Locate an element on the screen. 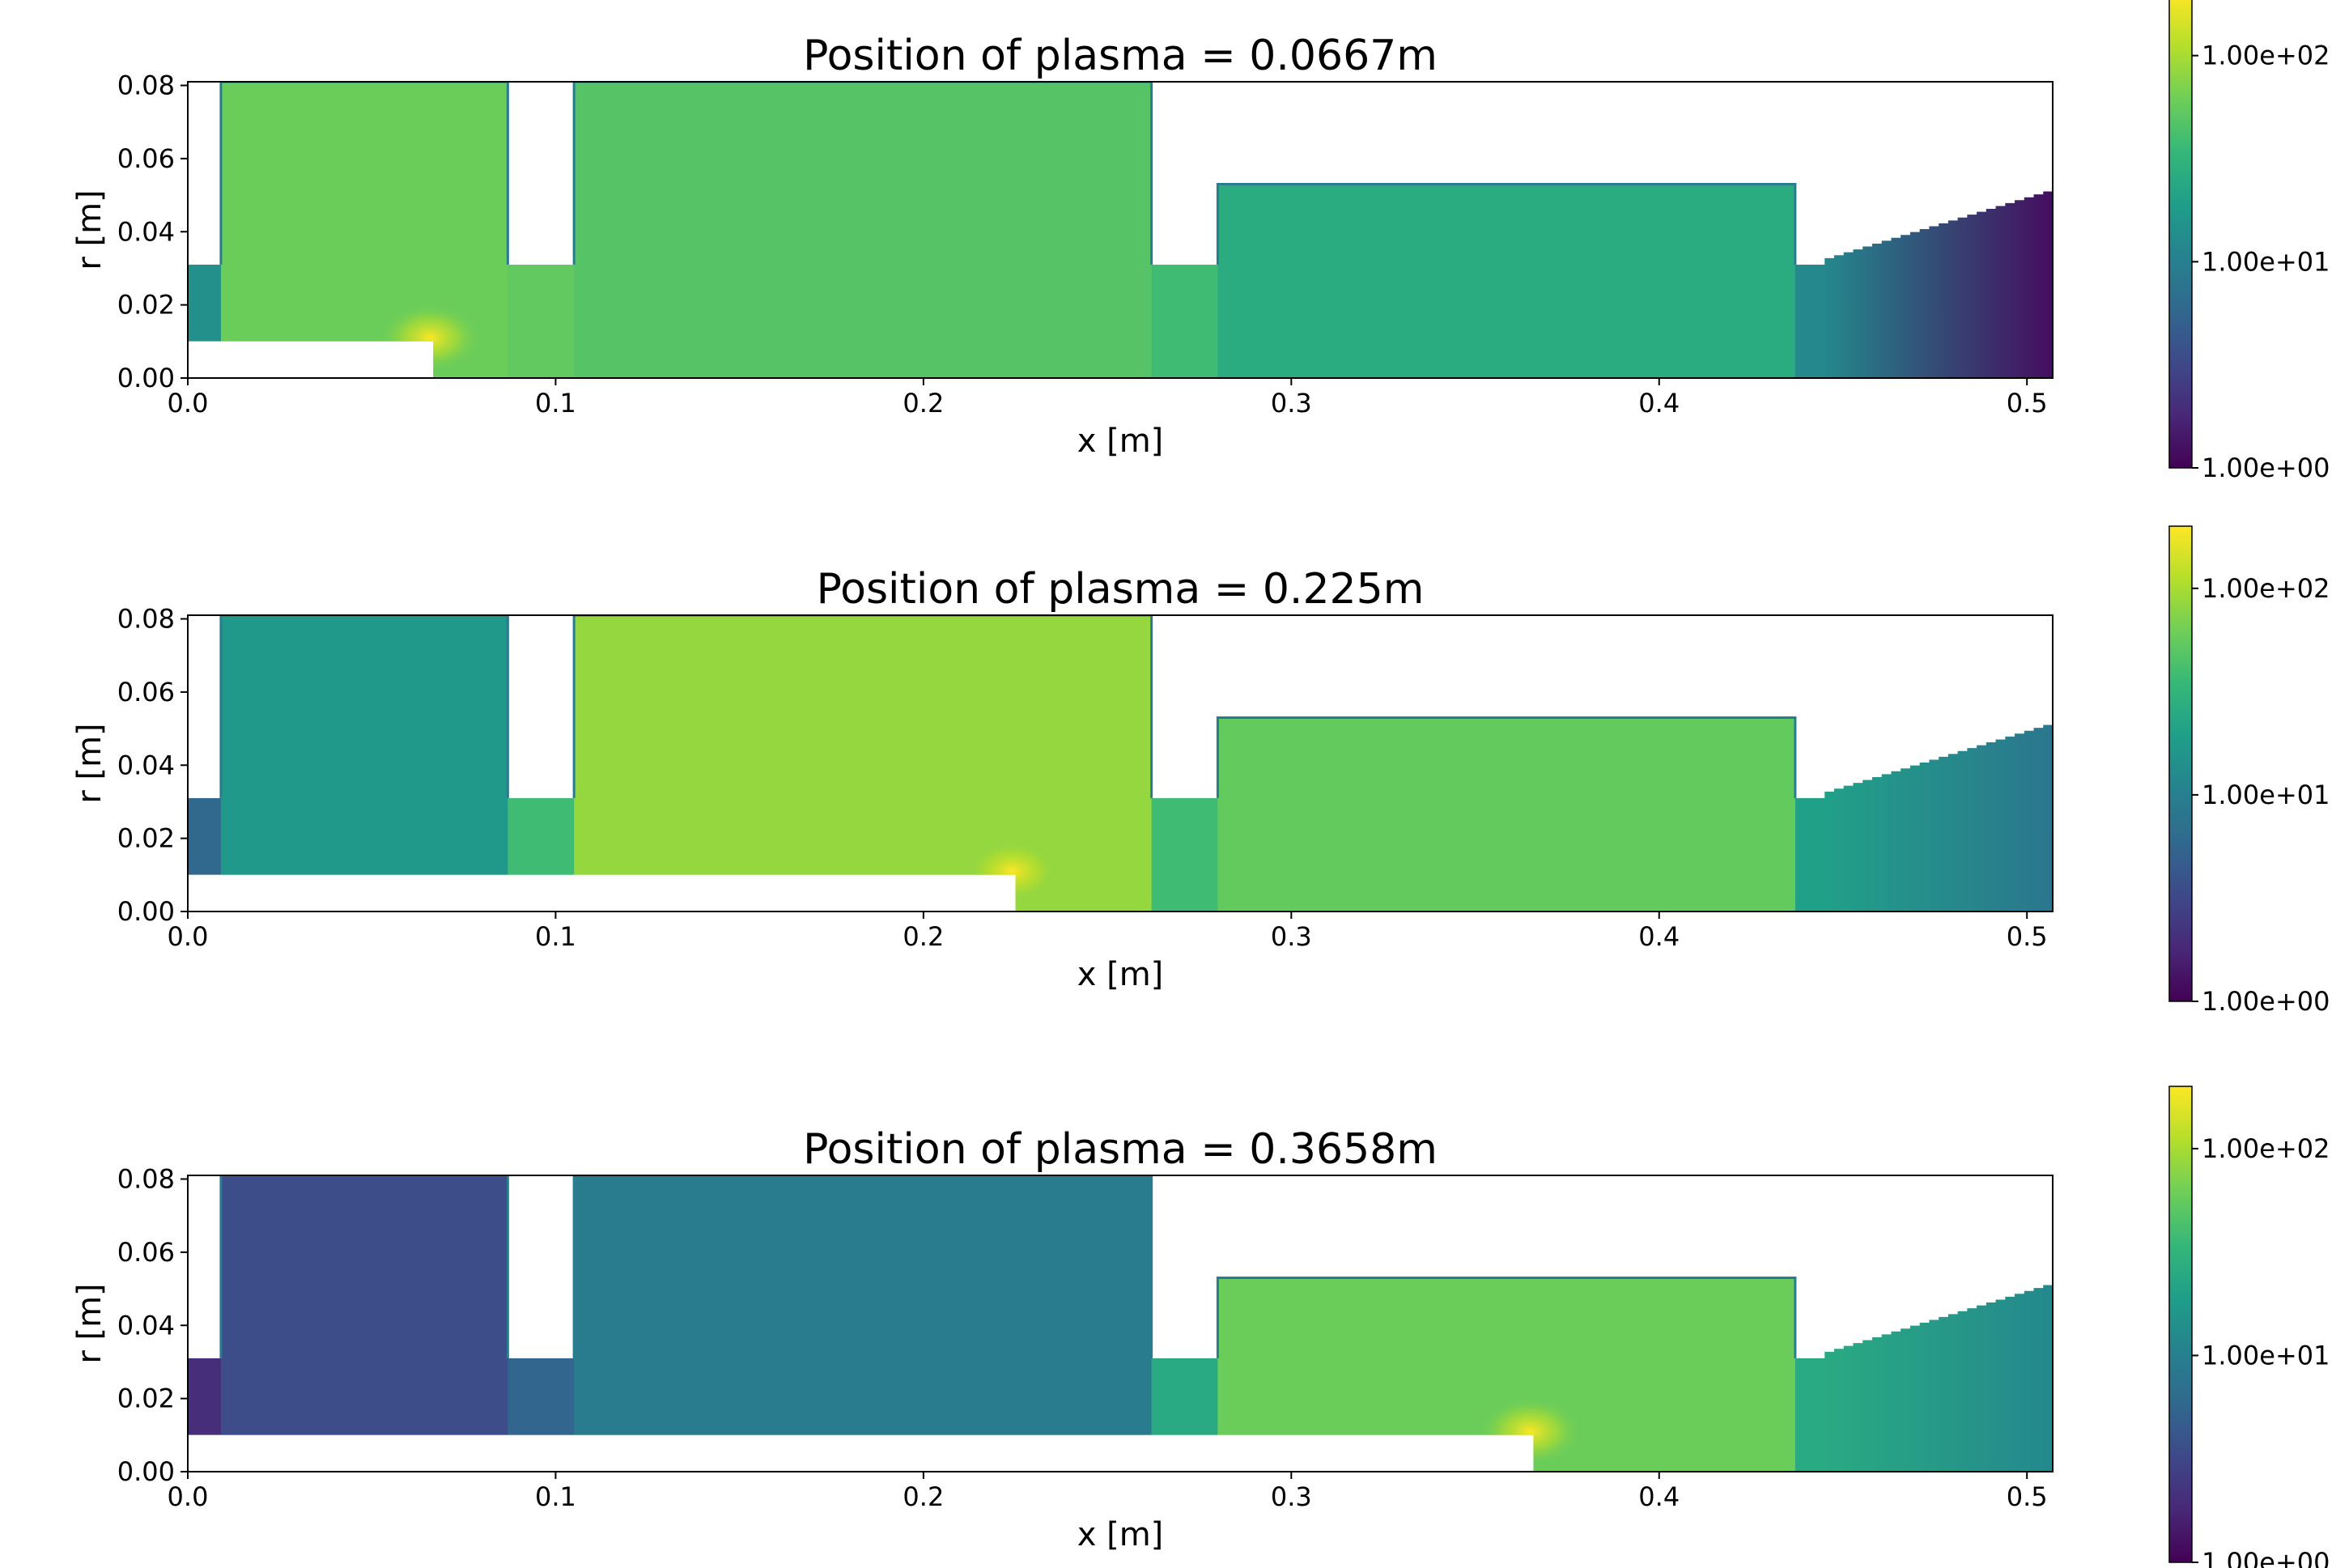 The width and height of the screenshot is (2336, 1568). panel-title: Position of plasma = 0.225m is located at coordinates (1121, 589).